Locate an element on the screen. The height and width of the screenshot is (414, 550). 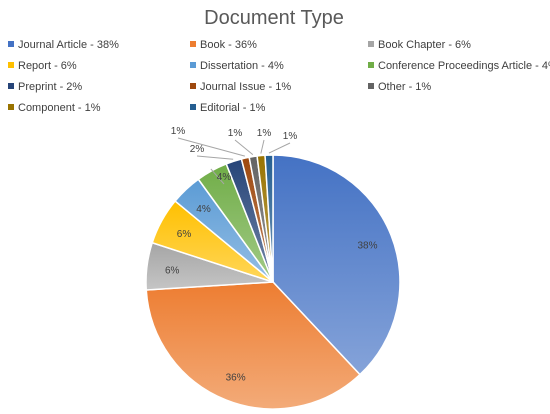
data-label-journal-issue: 1% is located at coordinates (178, 131).